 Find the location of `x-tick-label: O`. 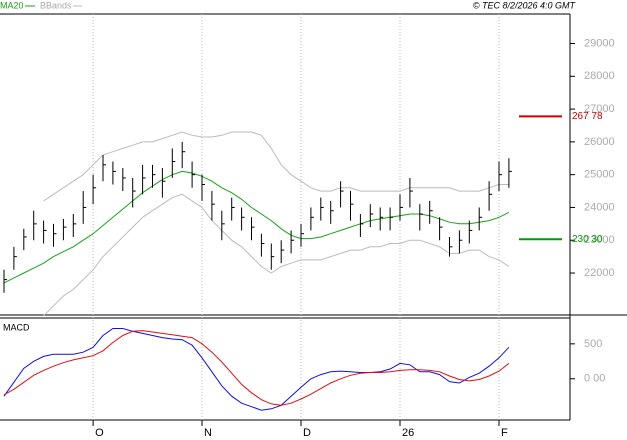

x-tick-label: O is located at coordinates (99, 433).